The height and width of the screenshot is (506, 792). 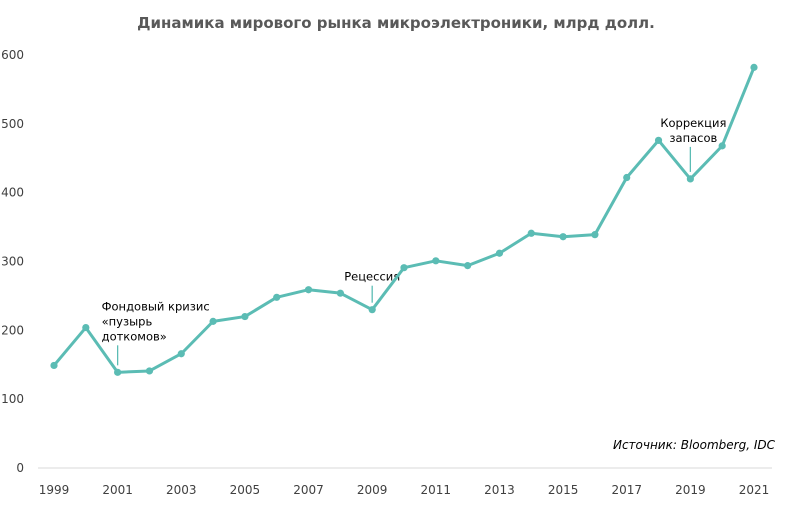 I want to click on x-tick-label: 2003, so click(x=181, y=490).